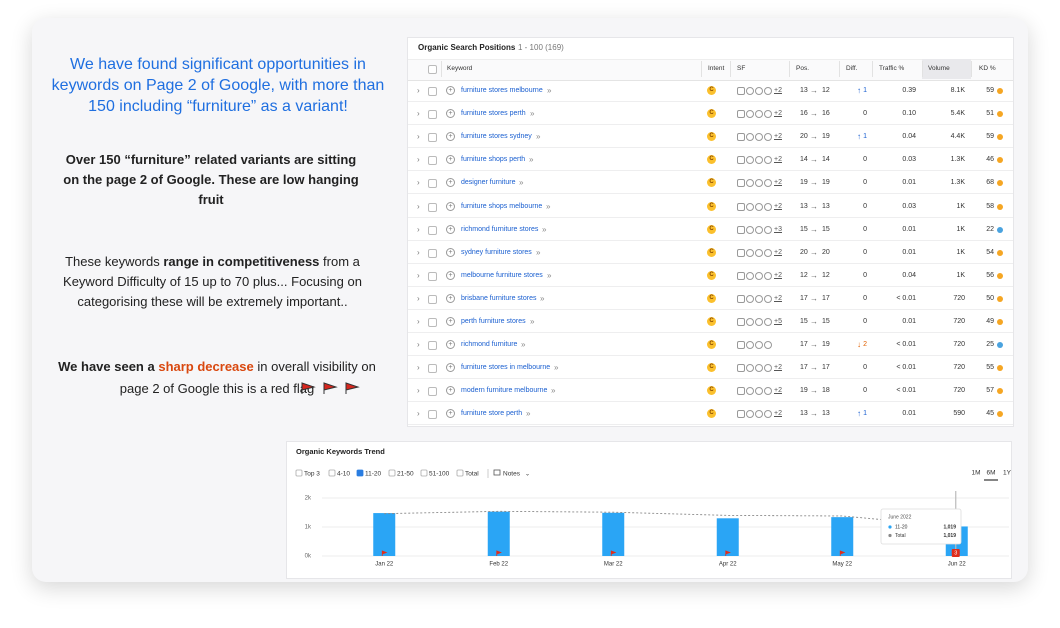 Image resolution: width=1060 pixels, height=628 pixels. What do you see at coordinates (373, 474) in the screenshot?
I see `filter-label: 11-20` at bounding box center [373, 474].